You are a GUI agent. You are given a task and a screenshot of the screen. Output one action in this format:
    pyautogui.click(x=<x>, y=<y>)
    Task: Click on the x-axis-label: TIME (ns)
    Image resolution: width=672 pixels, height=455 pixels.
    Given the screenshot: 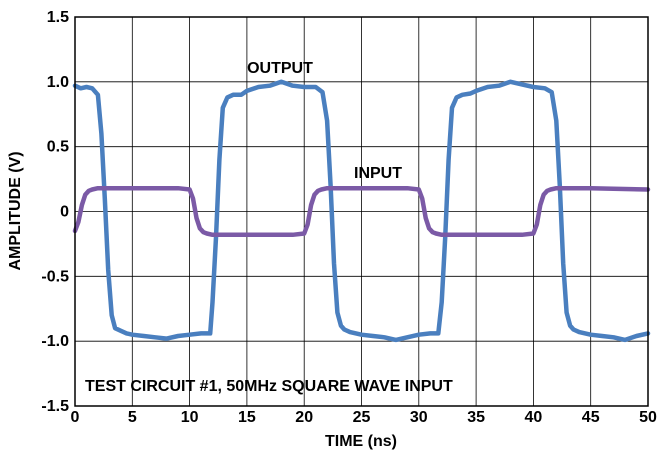 What is the action you would take?
    pyautogui.click(x=361, y=441)
    